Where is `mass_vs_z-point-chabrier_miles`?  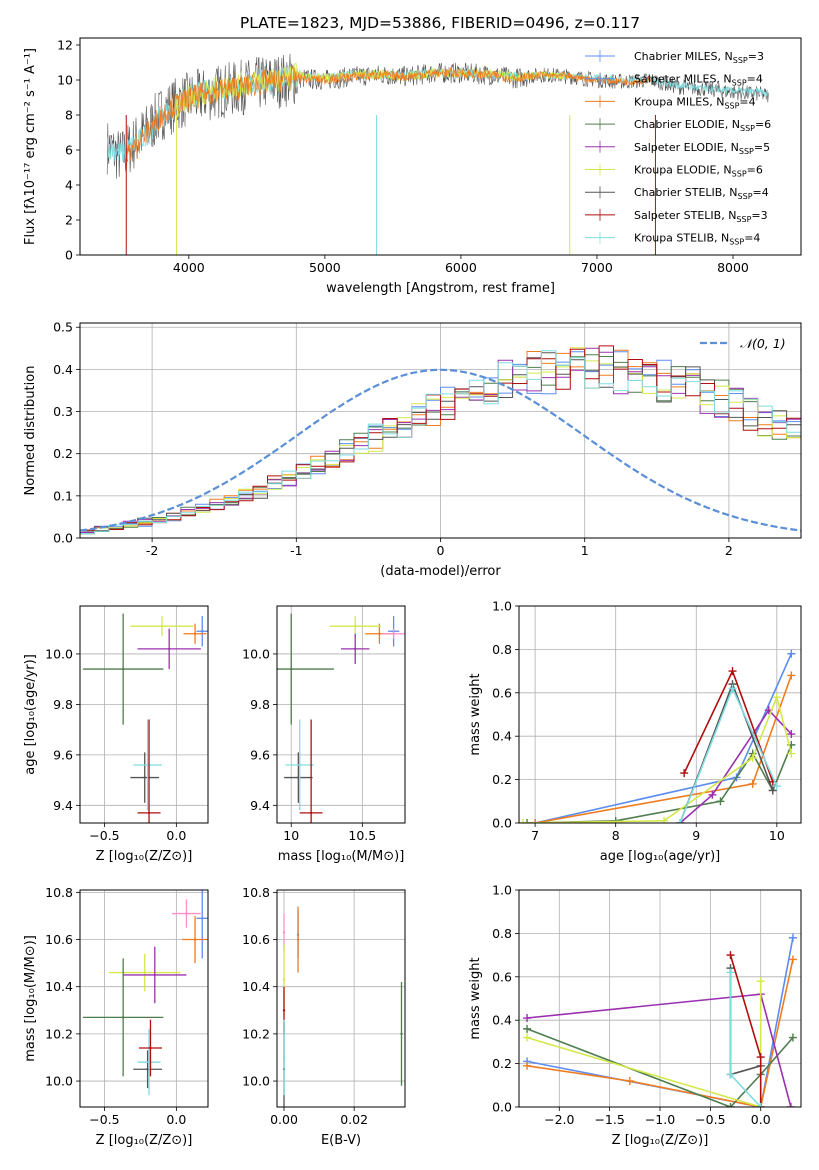 mass_vs_z-point-chabrier_miles is located at coordinates (202, 918).